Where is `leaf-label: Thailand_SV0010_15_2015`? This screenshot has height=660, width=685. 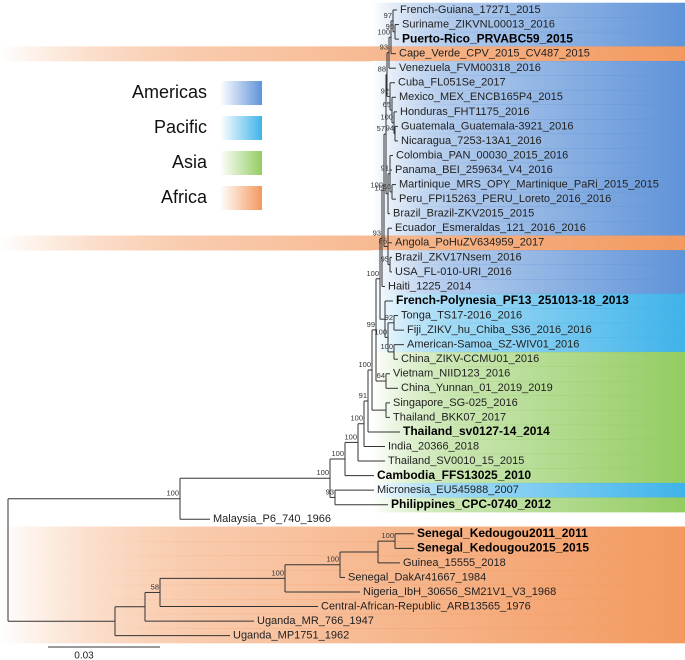
leaf-label: Thailand_SV0010_15_2015 is located at coordinates (456, 461).